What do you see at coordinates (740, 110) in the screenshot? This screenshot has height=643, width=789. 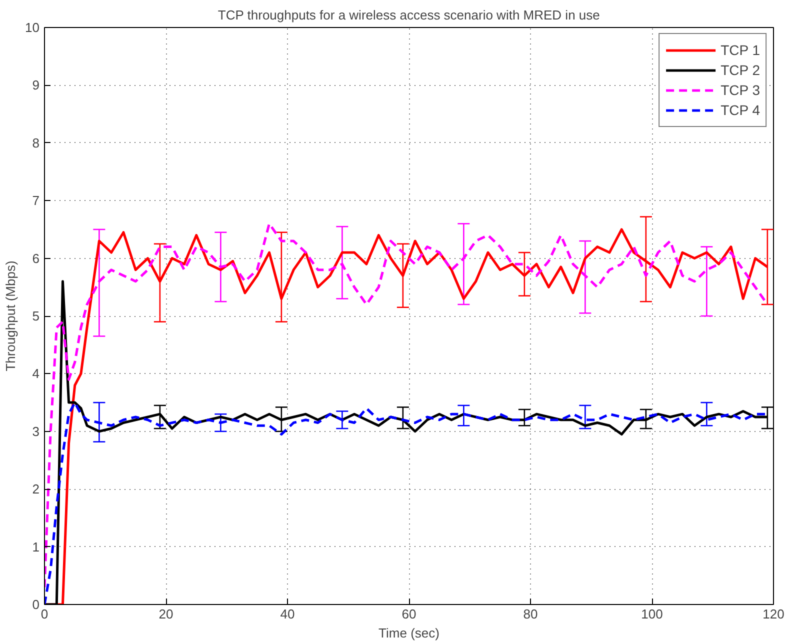 I see `legend-label: TCP 4` at bounding box center [740, 110].